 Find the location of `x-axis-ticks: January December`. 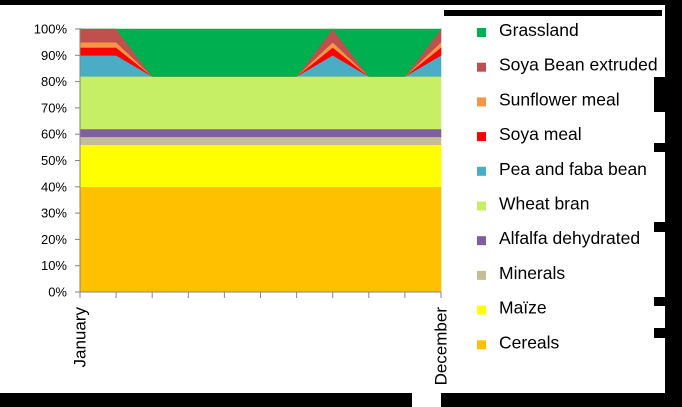

x-axis-ticks: January December is located at coordinates (261, 338).